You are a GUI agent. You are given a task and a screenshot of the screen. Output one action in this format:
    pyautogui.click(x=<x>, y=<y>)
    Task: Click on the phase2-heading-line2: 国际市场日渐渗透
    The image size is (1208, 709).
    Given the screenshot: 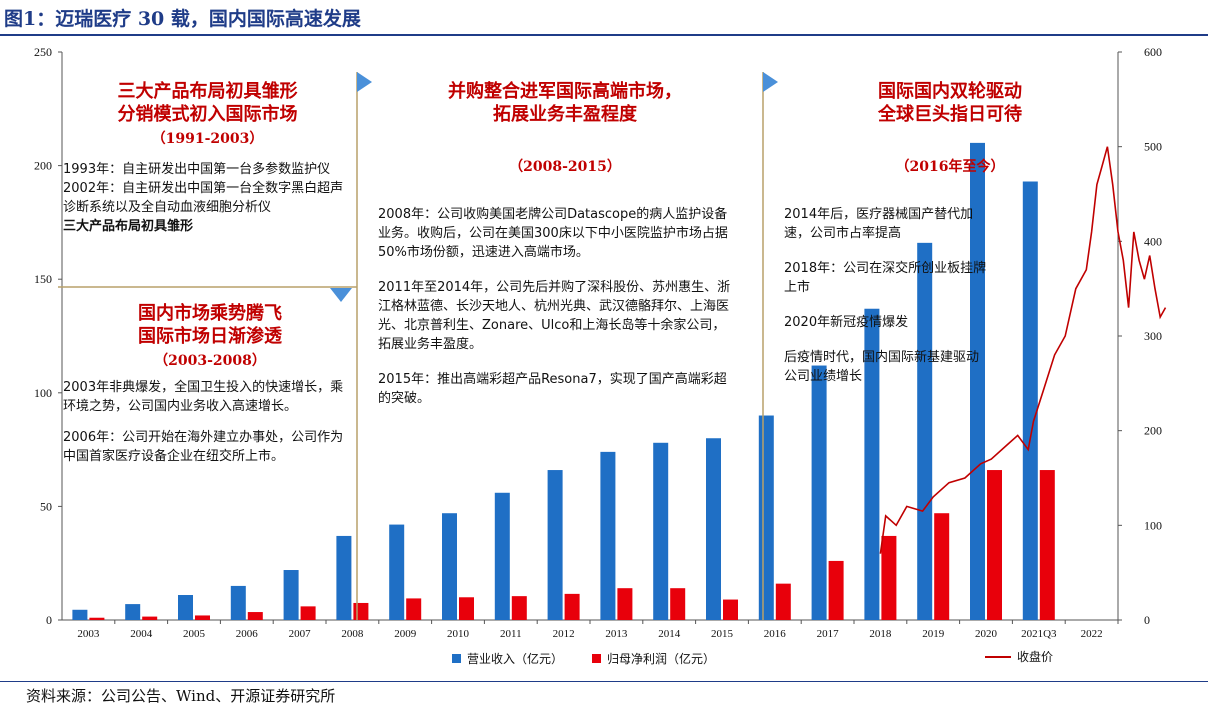 What is the action you would take?
    pyautogui.click(x=210, y=336)
    